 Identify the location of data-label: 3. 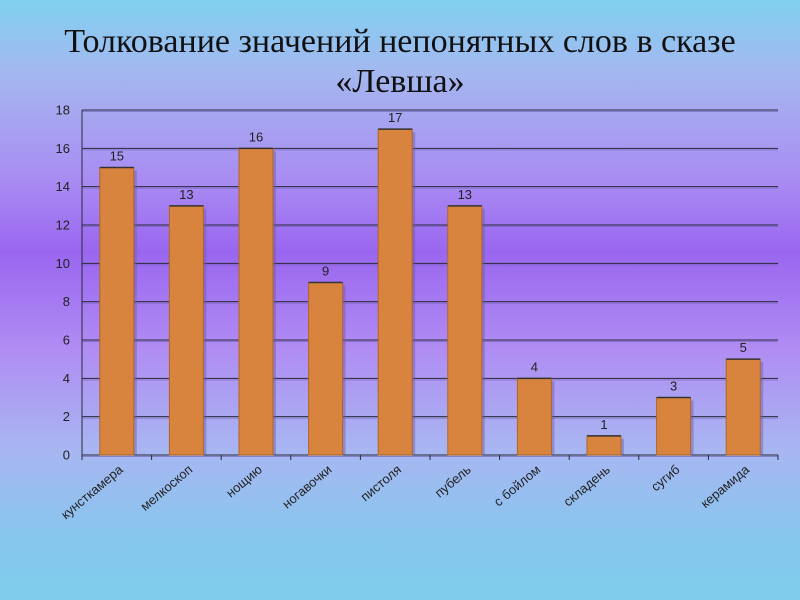
(673, 386).